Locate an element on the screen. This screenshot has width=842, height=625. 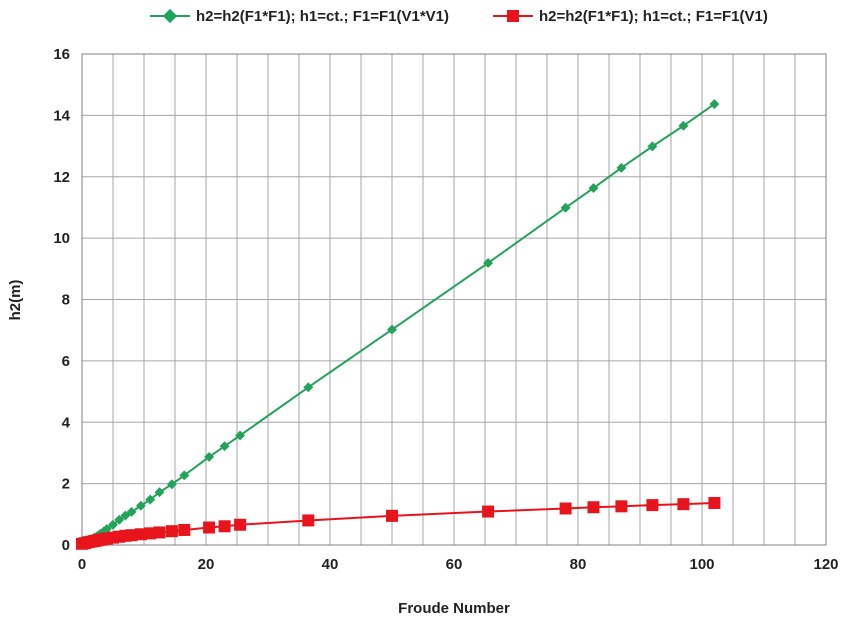
x-tick-label: 100 is located at coordinates (701, 564).